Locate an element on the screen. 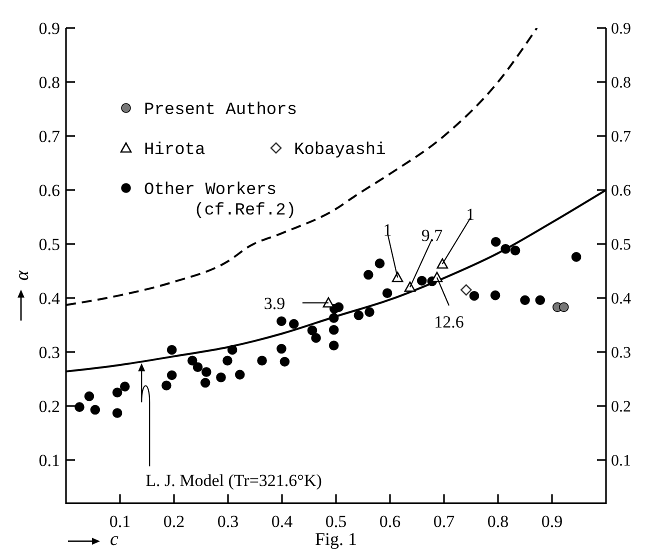  x-tick-label: 0.4 is located at coordinates (282, 522).